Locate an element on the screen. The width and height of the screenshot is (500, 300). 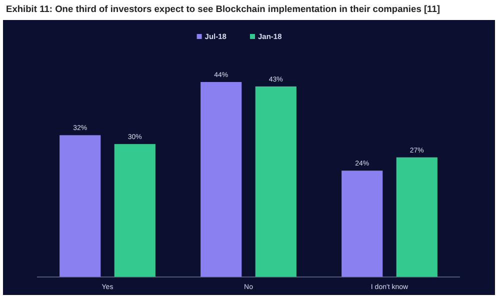
chart-title: Exhibit 11: One third of investors expect to see Blockchain implementation in their companies [11] is located at coordinates (223, 9).